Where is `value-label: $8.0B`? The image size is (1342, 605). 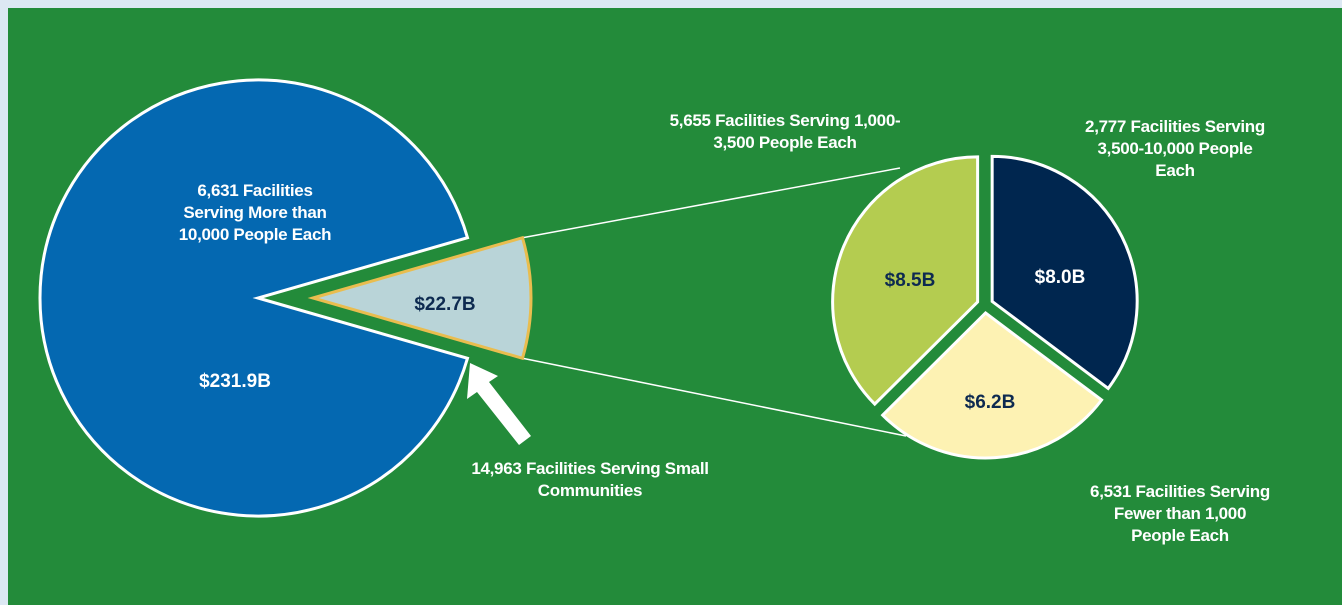
value-label: $8.0B is located at coordinates (1060, 277).